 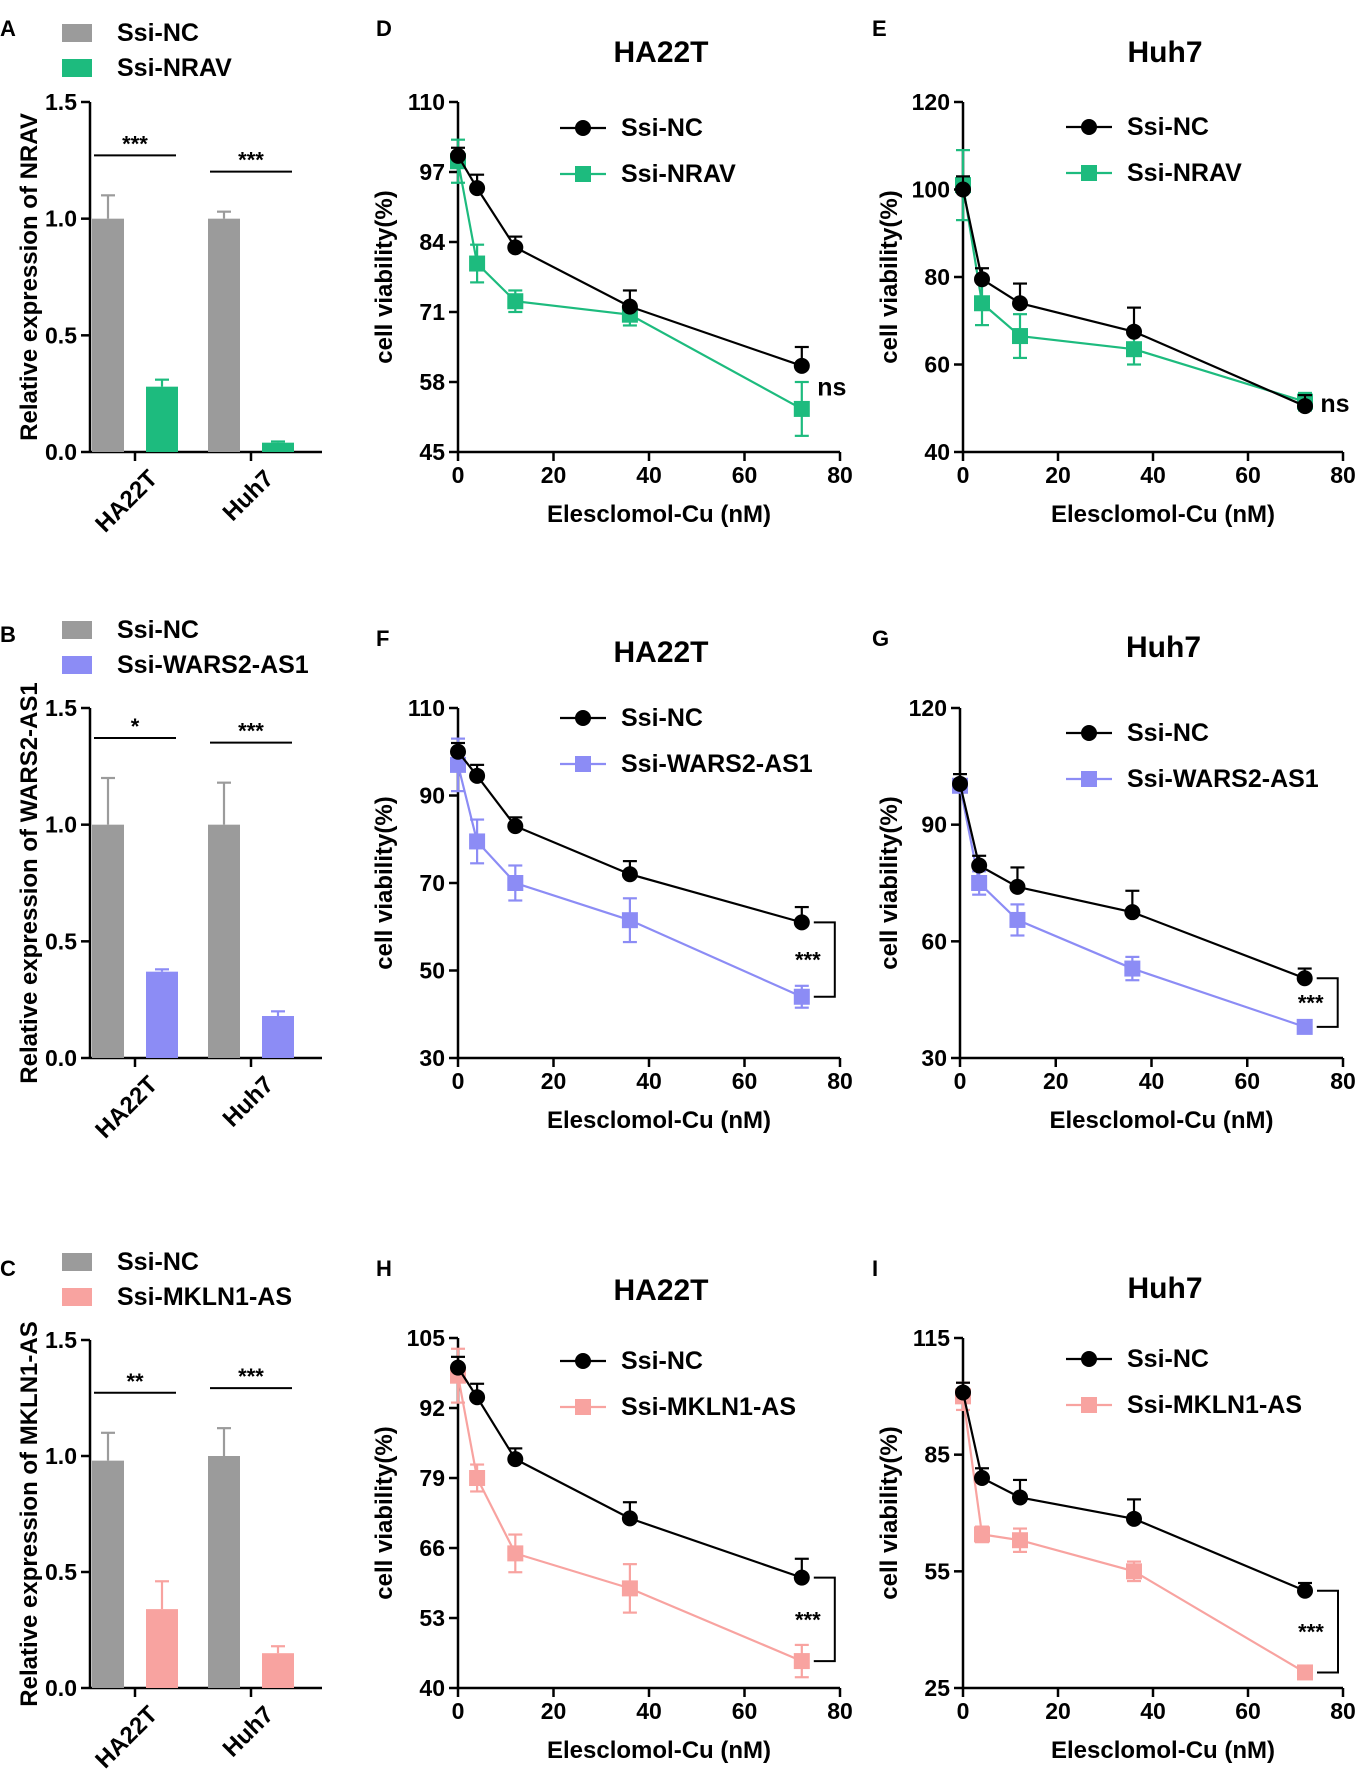 I want to click on y-tick-label: 50, so click(x=432, y=971).